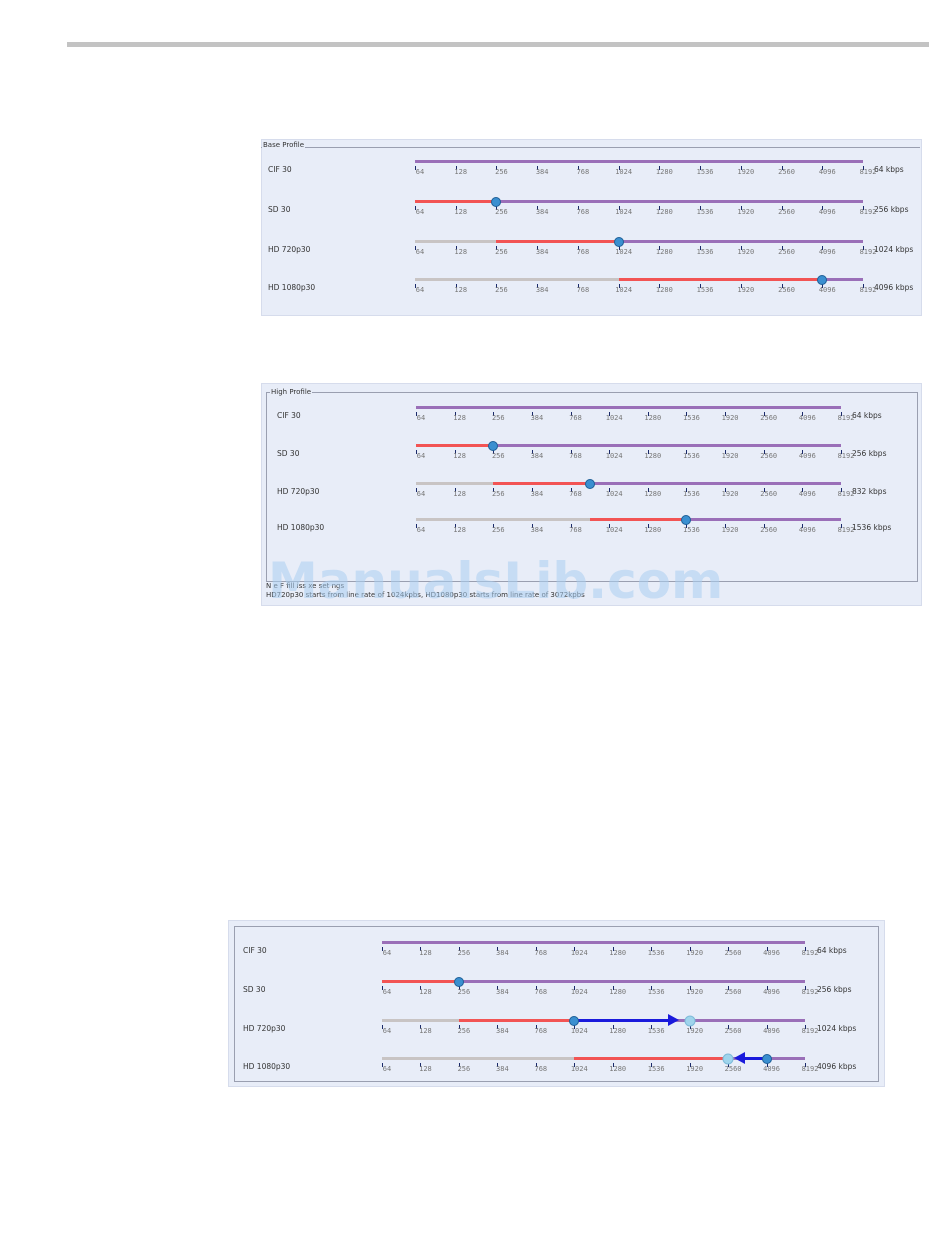  What do you see at coordinates (869, 453) in the screenshot?
I see `bitrate-value: 256 kbps` at bounding box center [869, 453].